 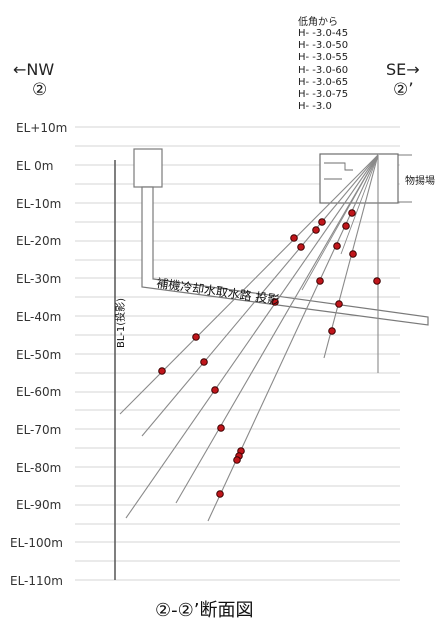 I want to click on legend-line: H- -3.0, so click(x=315, y=107).